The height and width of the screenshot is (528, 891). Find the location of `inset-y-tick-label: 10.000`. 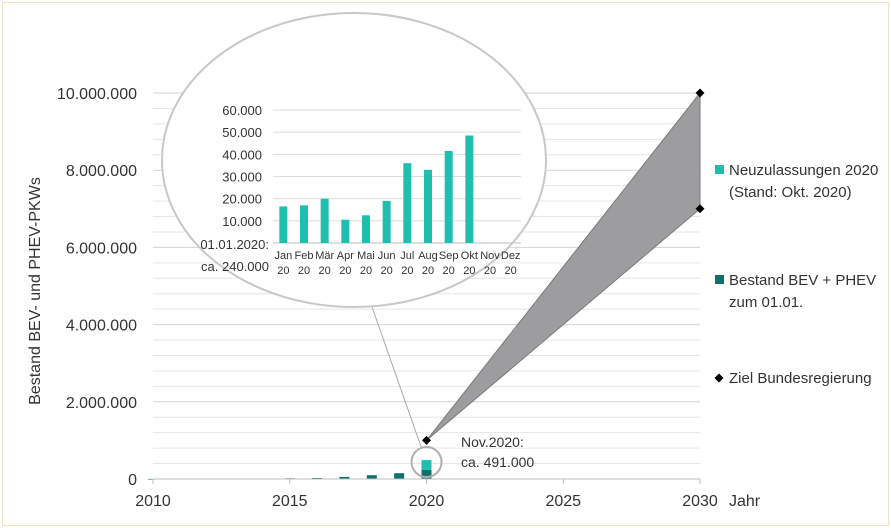

inset-y-tick-label: 10.000 is located at coordinates (242, 221).